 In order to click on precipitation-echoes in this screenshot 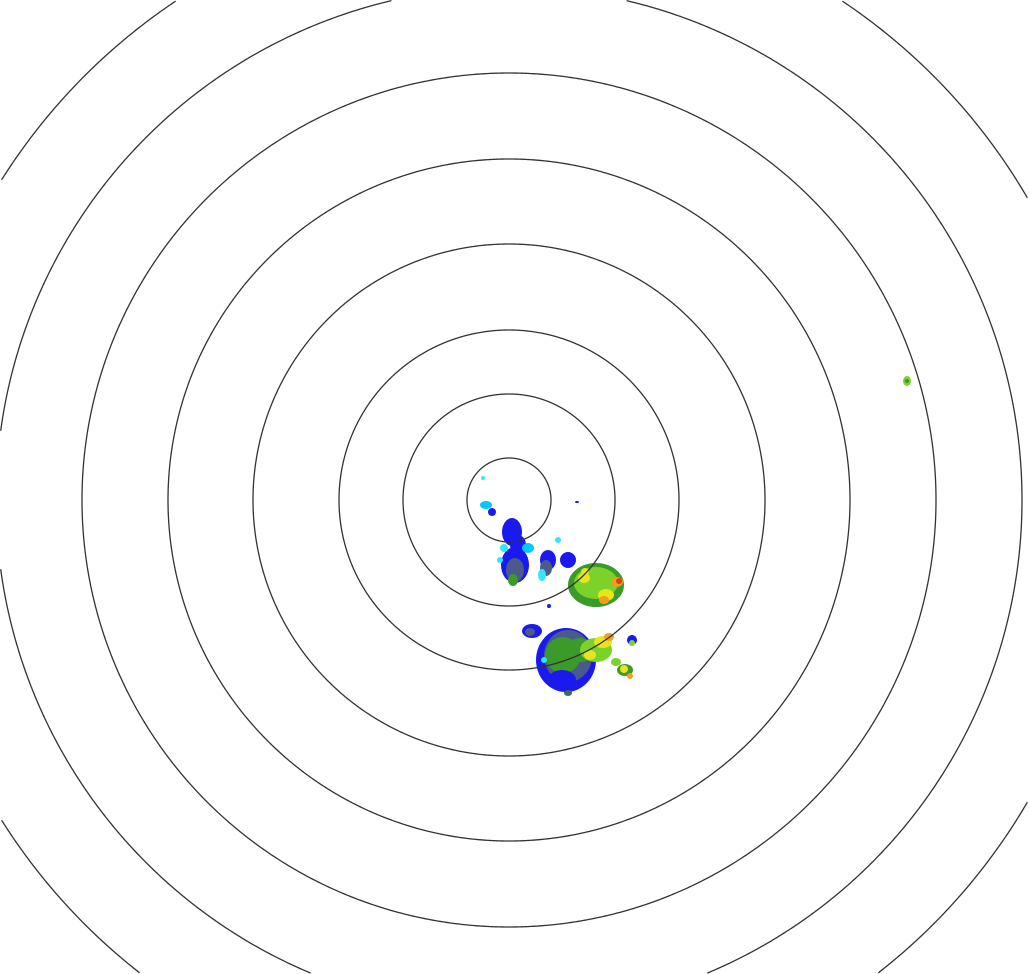, I will do `click(695, 536)`.